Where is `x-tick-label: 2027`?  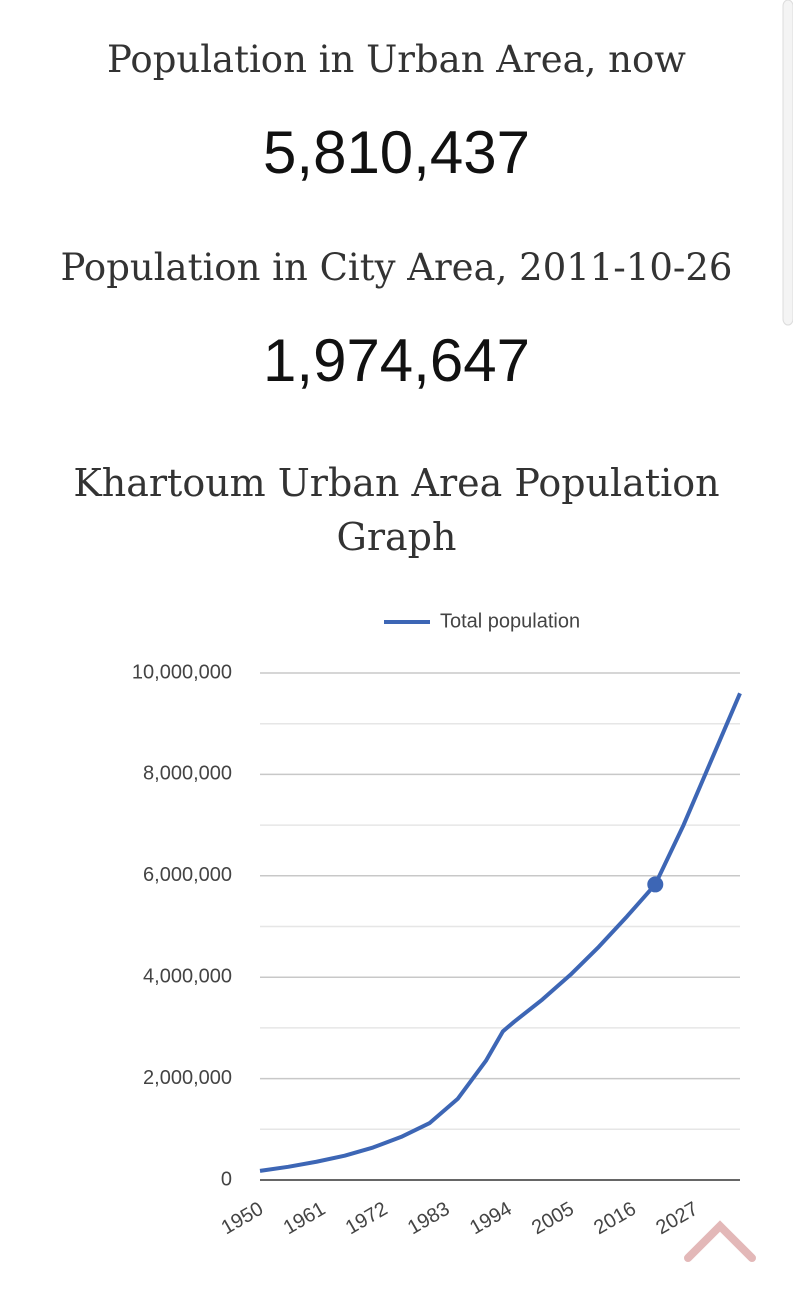
x-tick-label: 2027 is located at coordinates (677, 1218).